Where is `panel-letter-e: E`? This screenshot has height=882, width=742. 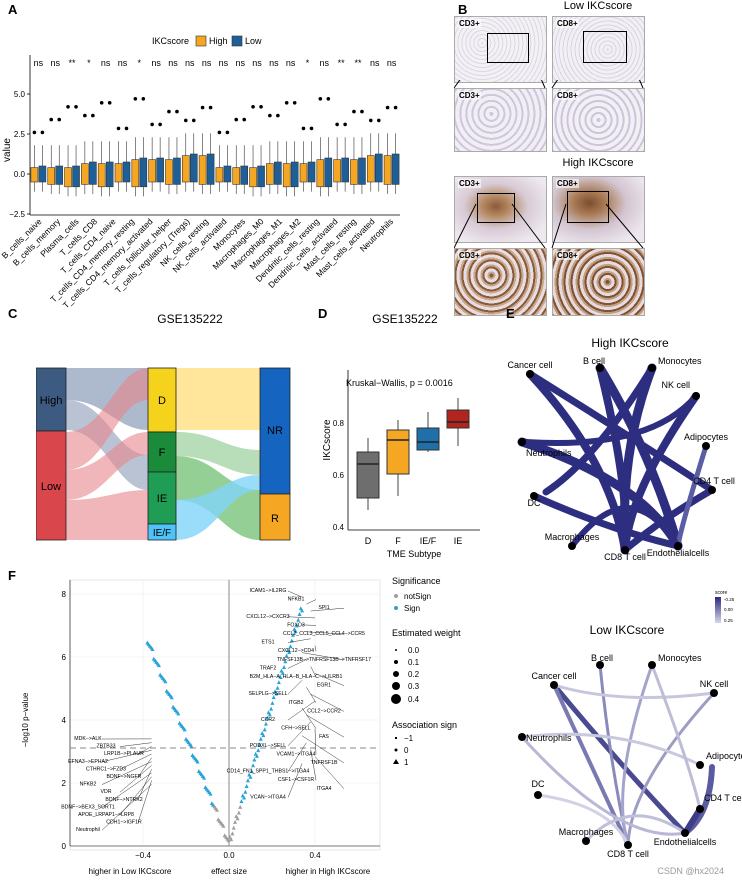
panel-letter-e: E is located at coordinates (510, 313).